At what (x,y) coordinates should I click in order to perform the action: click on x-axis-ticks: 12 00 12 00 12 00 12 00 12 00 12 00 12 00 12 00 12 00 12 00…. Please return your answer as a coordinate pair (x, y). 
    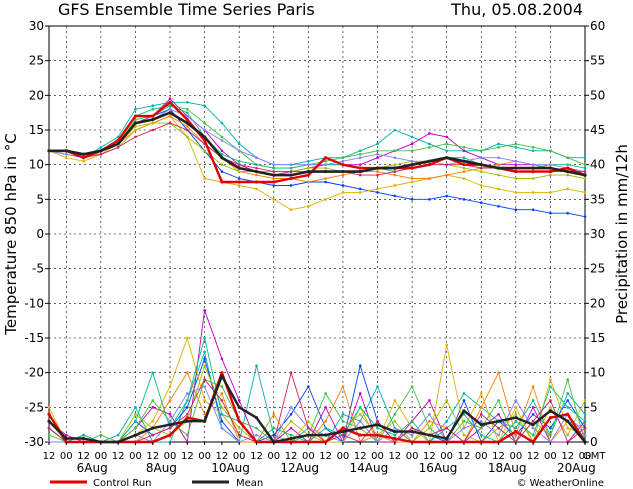
    Looking at the image, I should click on (319, 458).